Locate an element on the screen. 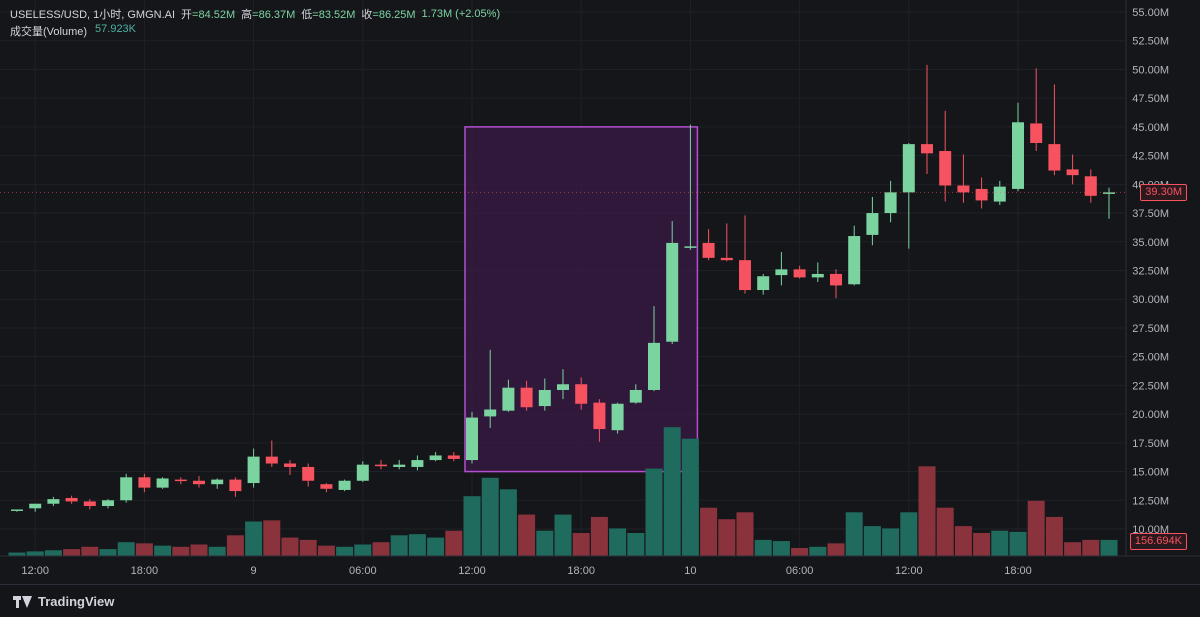 This screenshot has height=617, width=1200. price-tick-label: 20.00M is located at coordinates (1150, 415).